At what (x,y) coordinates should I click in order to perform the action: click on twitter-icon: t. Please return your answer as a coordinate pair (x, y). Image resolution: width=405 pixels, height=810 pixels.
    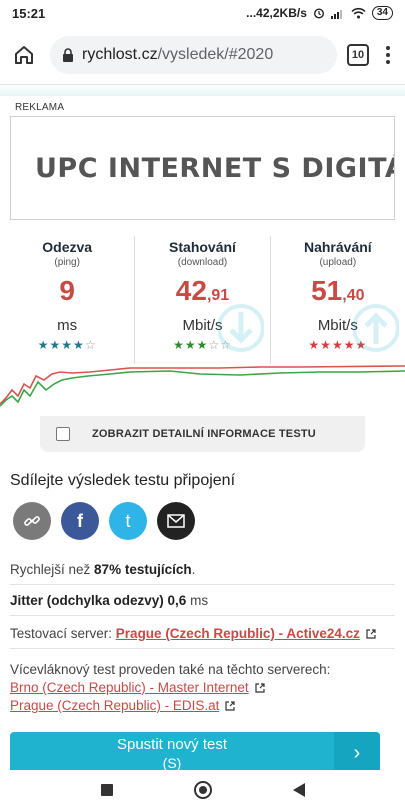
    Looking at the image, I should click on (127, 521).